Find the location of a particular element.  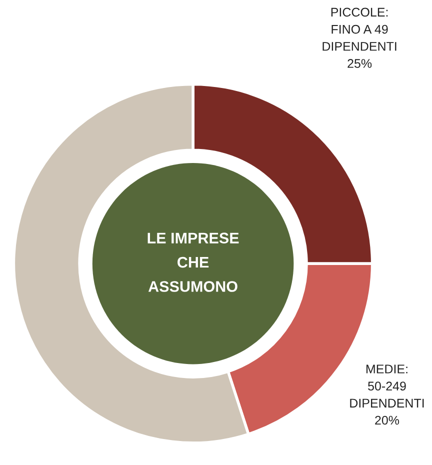

data-label: 20% is located at coordinates (387, 420).